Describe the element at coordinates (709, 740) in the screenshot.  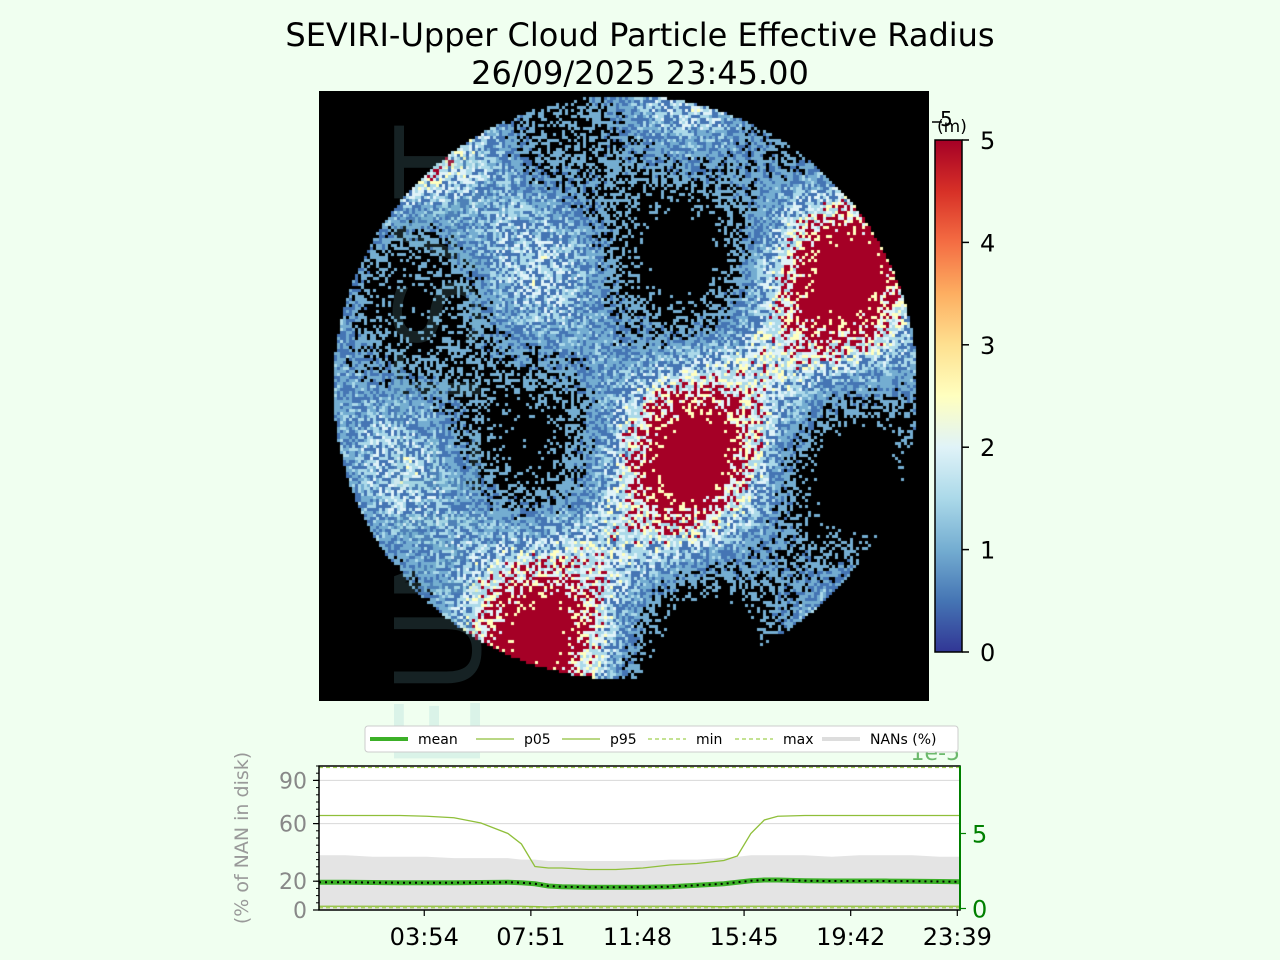
I see `legend-label: min` at that location.